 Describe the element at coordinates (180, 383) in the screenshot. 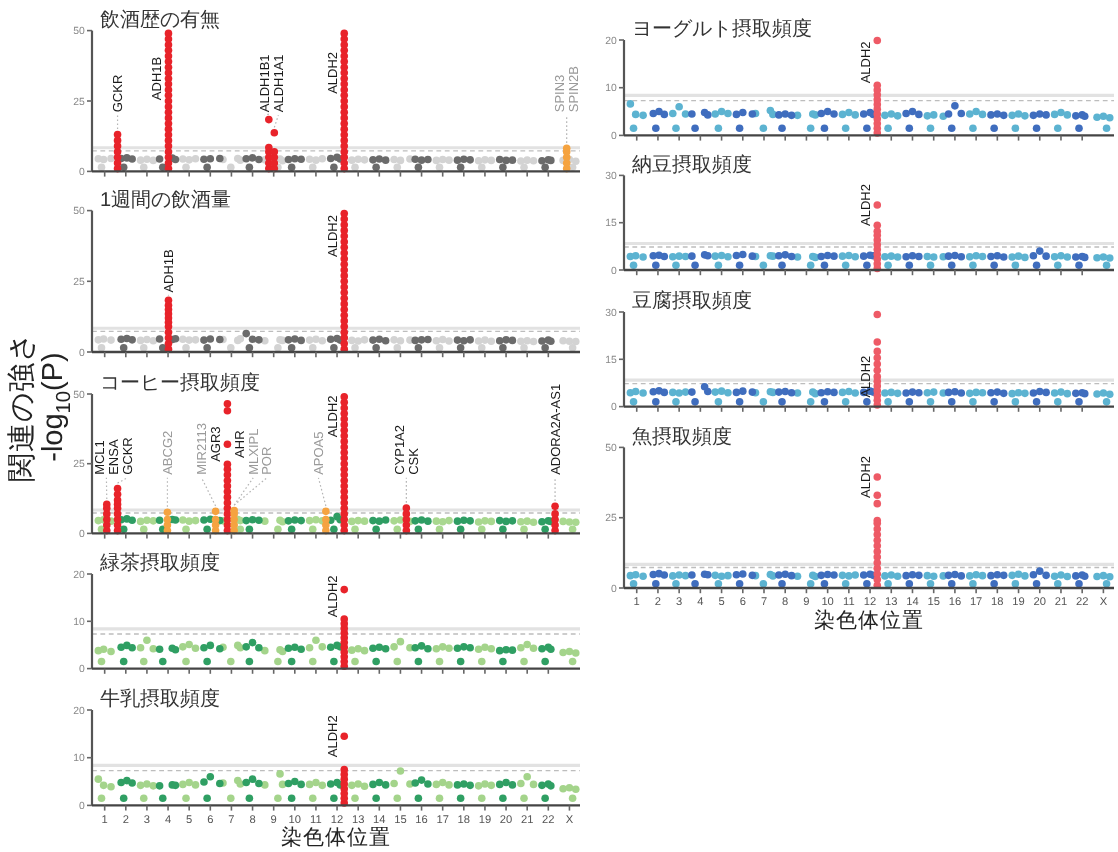

I see `chart-title: コーヒー摂取頻度` at that location.